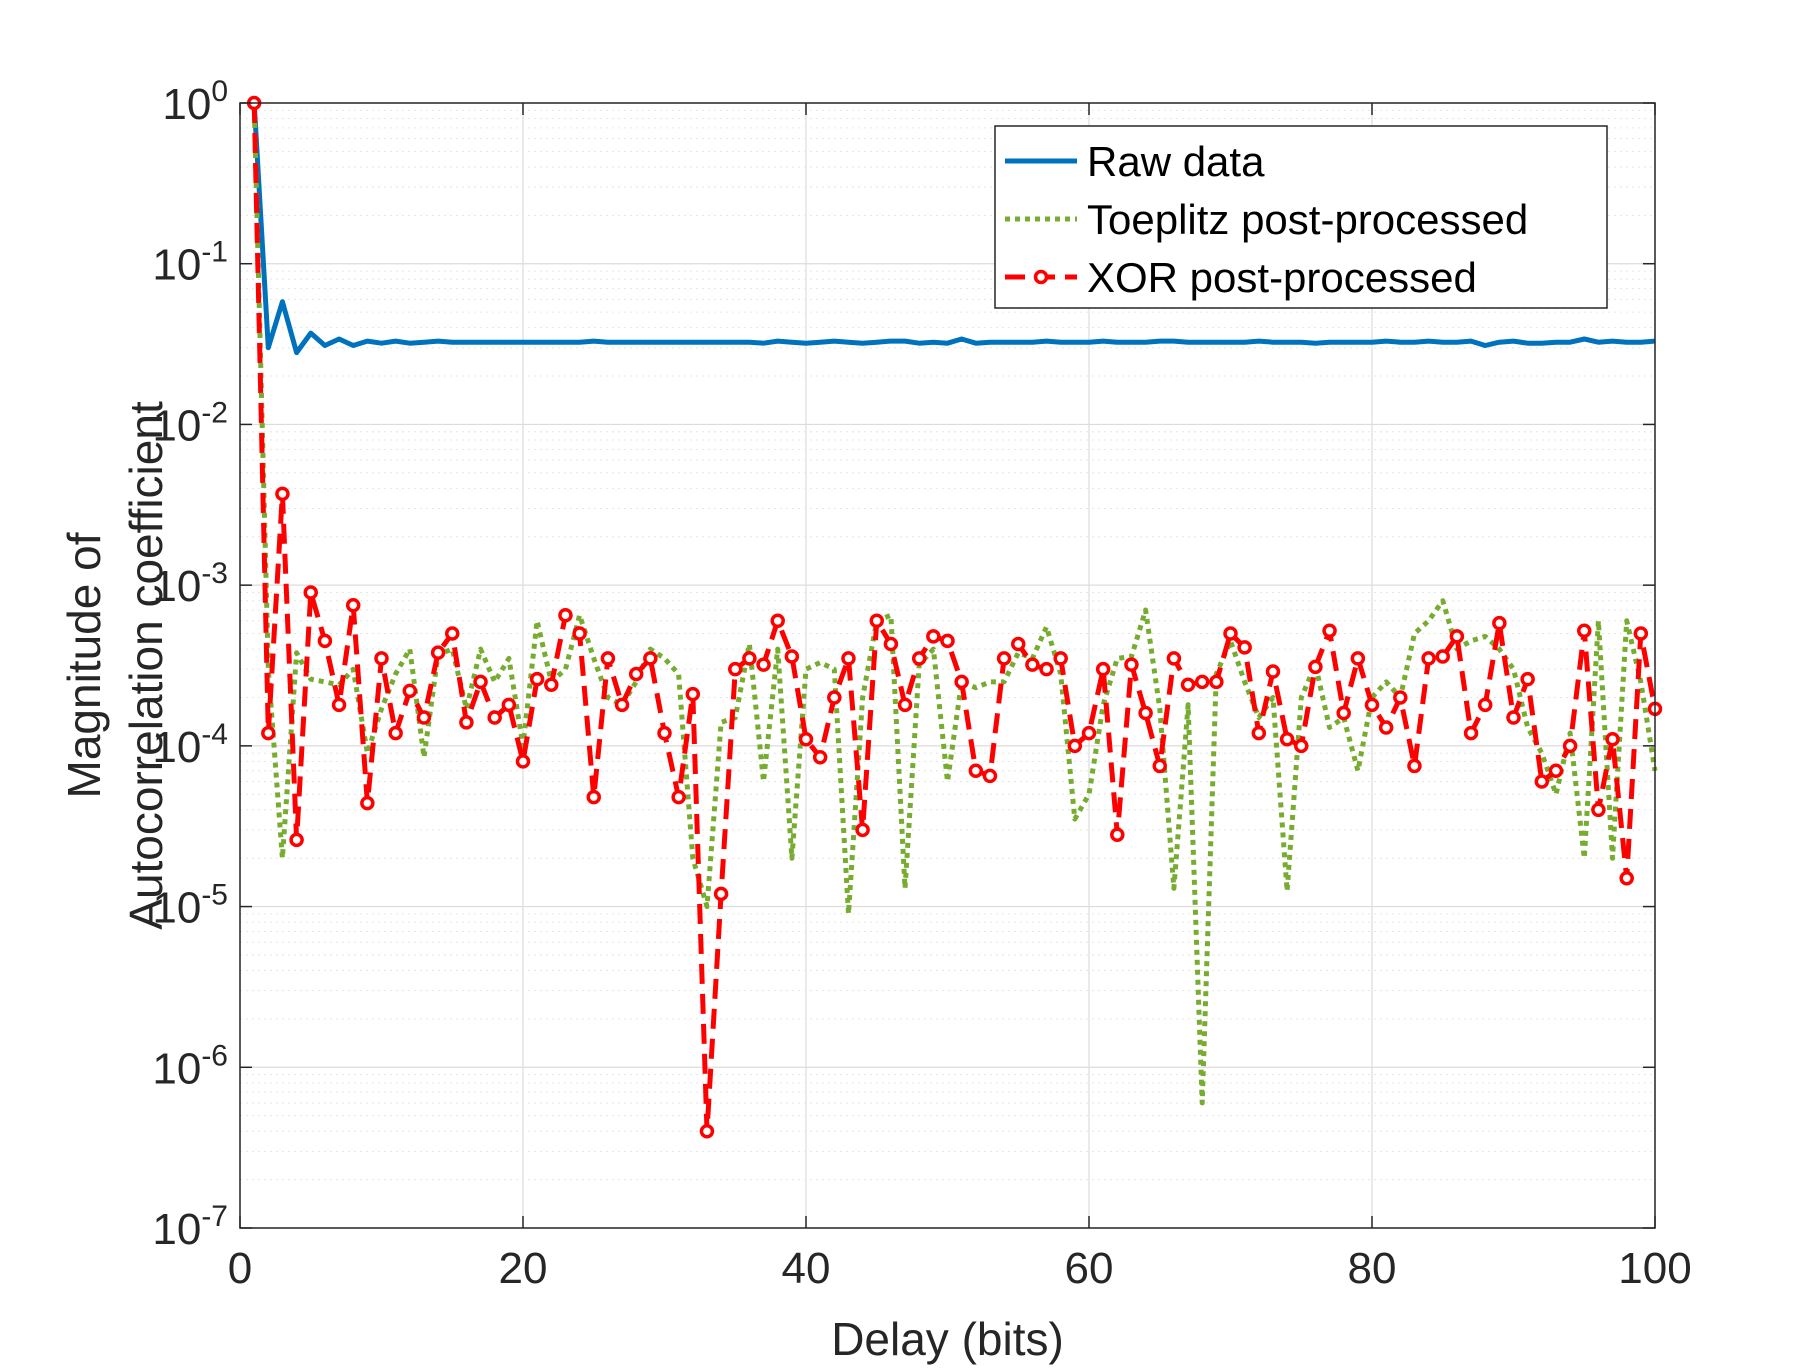 The width and height of the screenshot is (1812, 1370). What do you see at coordinates (1176, 161) in the screenshot?
I see `legend-label-1: Raw data` at bounding box center [1176, 161].